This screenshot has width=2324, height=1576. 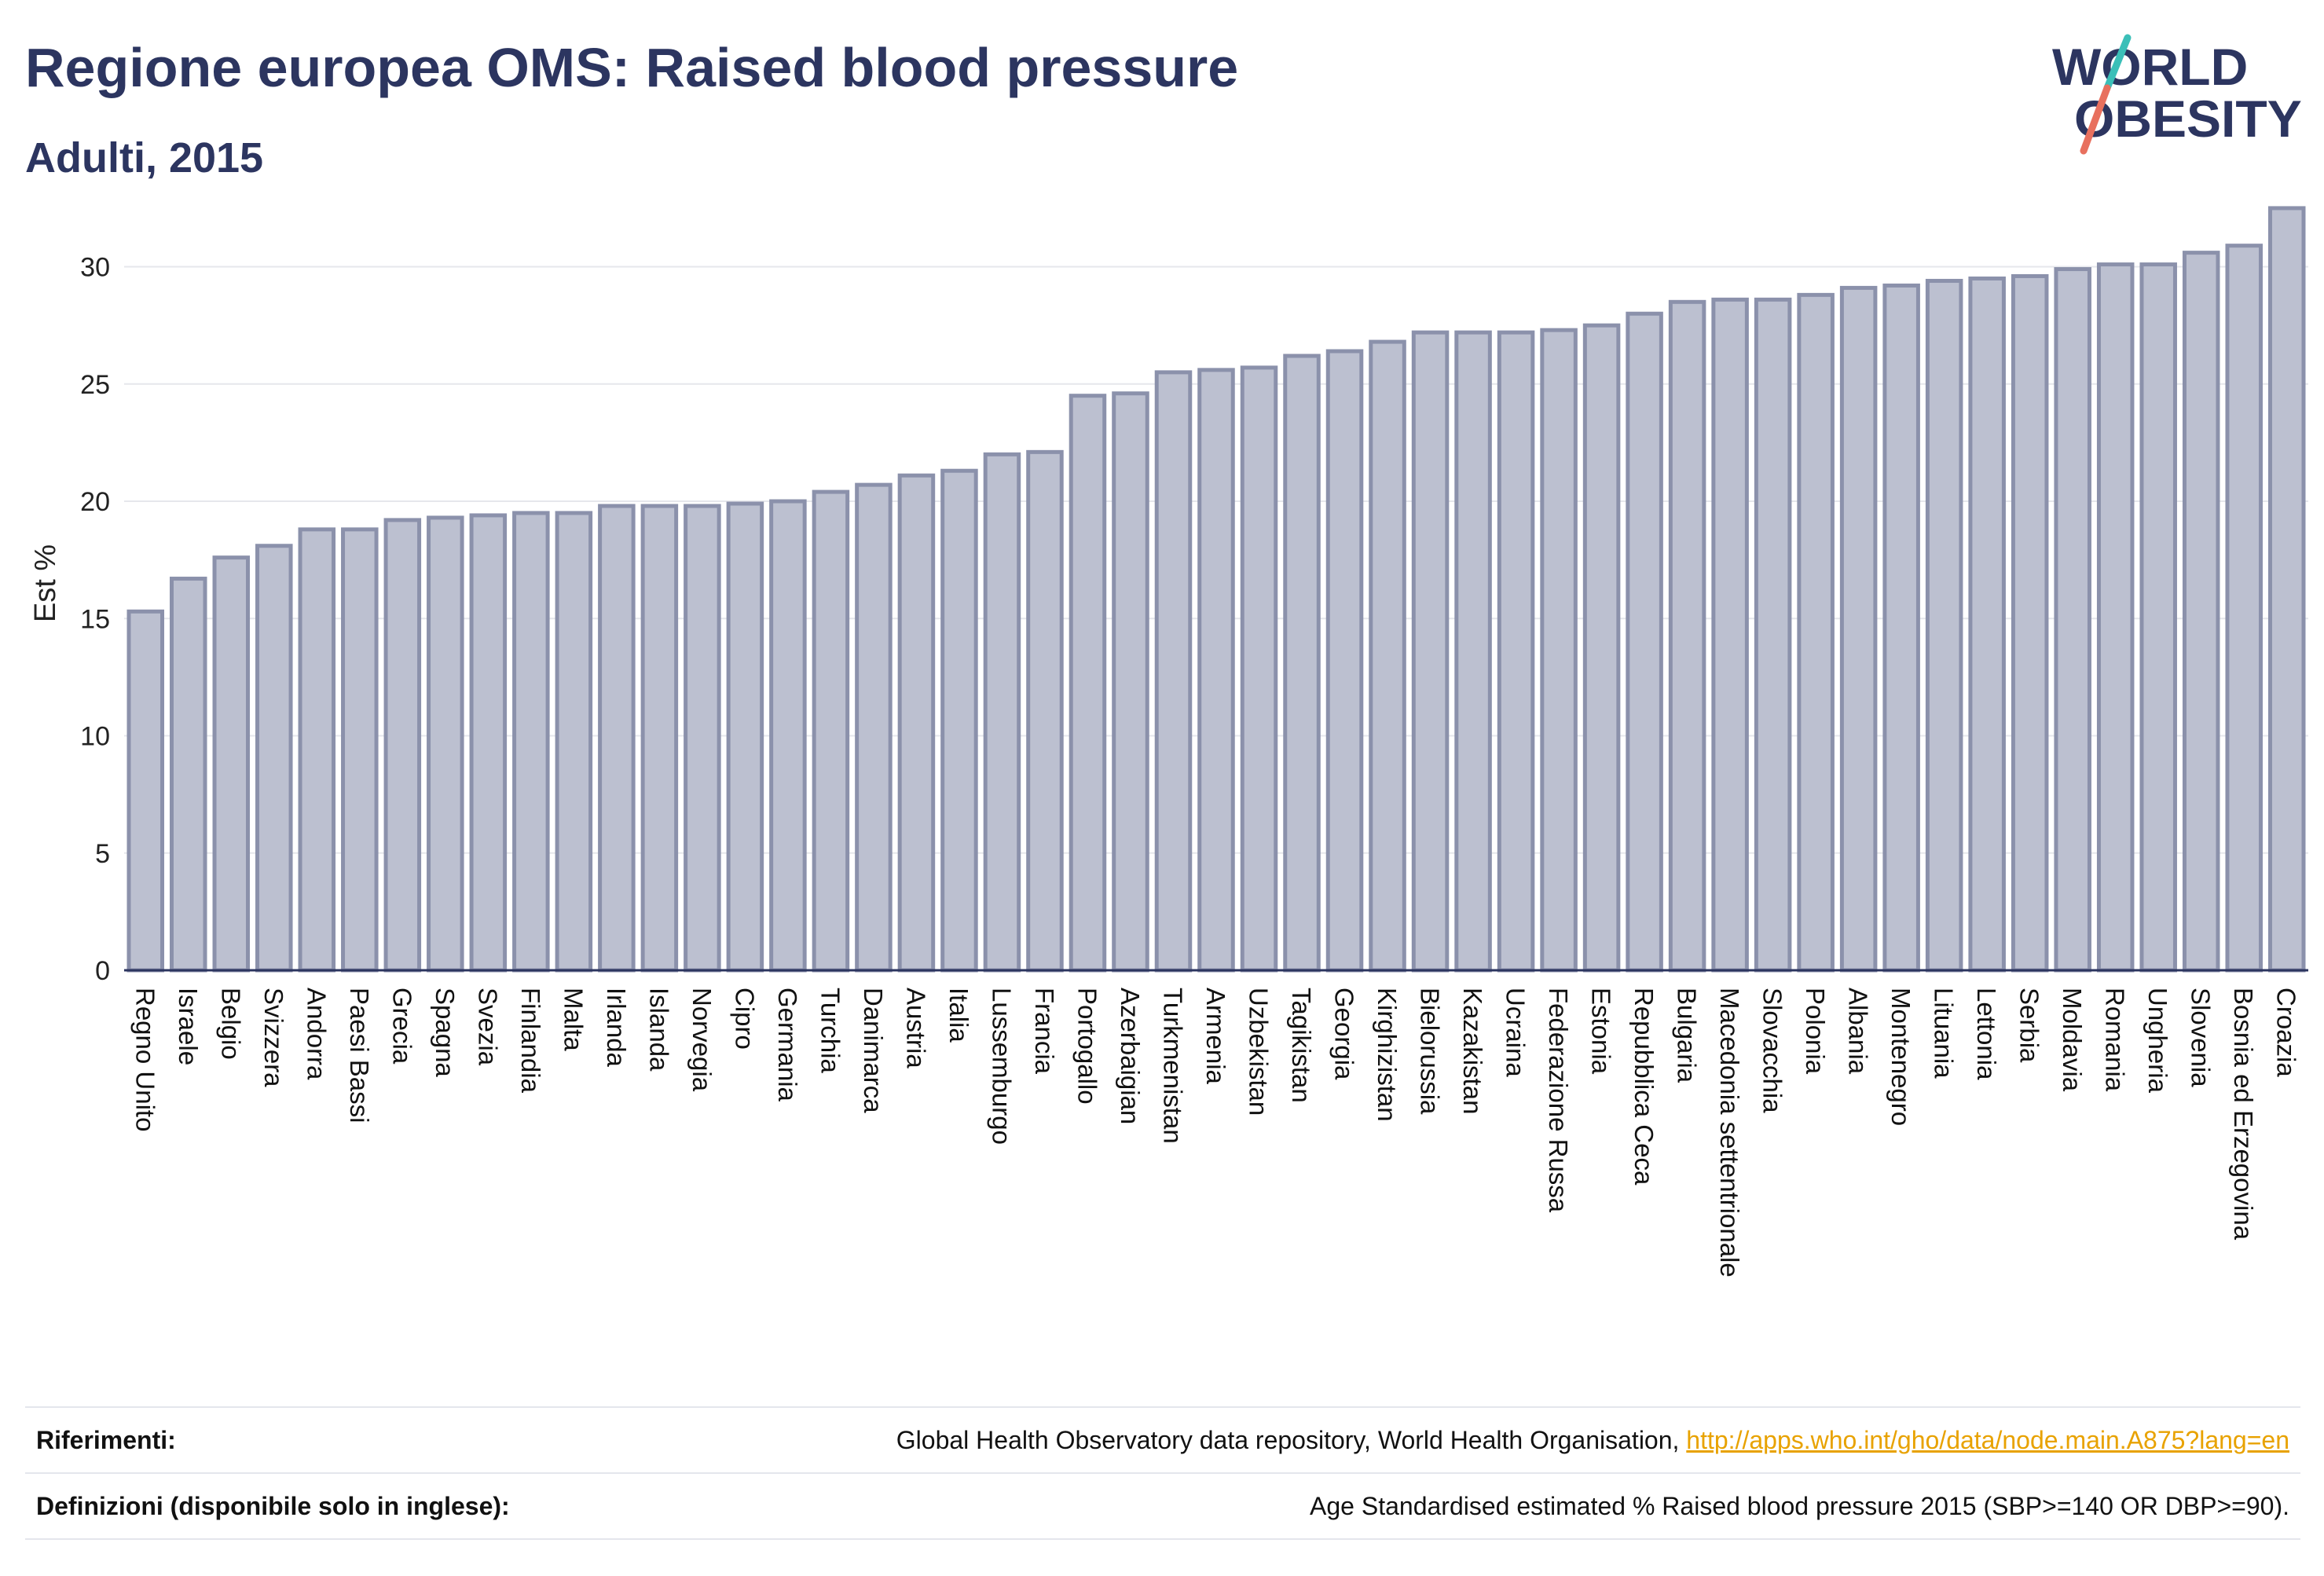 What do you see at coordinates (1387, 1055) in the screenshot?
I see `x-tick-label: Kirghizistan` at bounding box center [1387, 1055].